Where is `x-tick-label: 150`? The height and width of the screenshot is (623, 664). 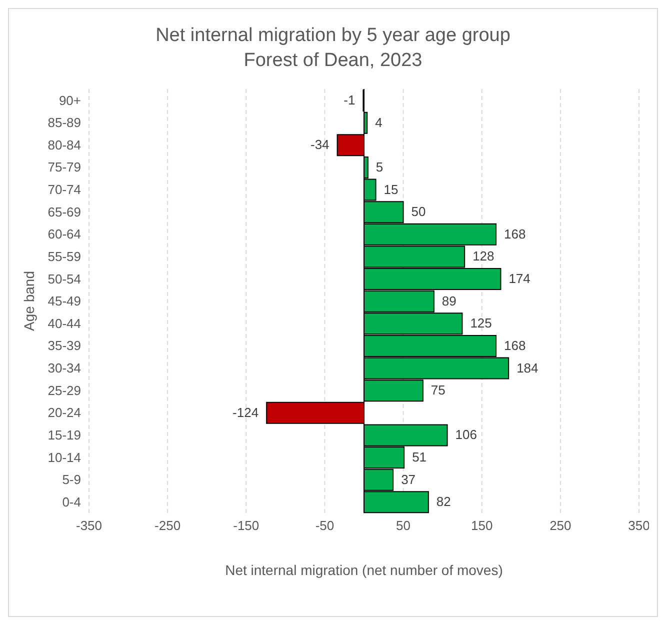 x-tick-label: 150 is located at coordinates (482, 526).